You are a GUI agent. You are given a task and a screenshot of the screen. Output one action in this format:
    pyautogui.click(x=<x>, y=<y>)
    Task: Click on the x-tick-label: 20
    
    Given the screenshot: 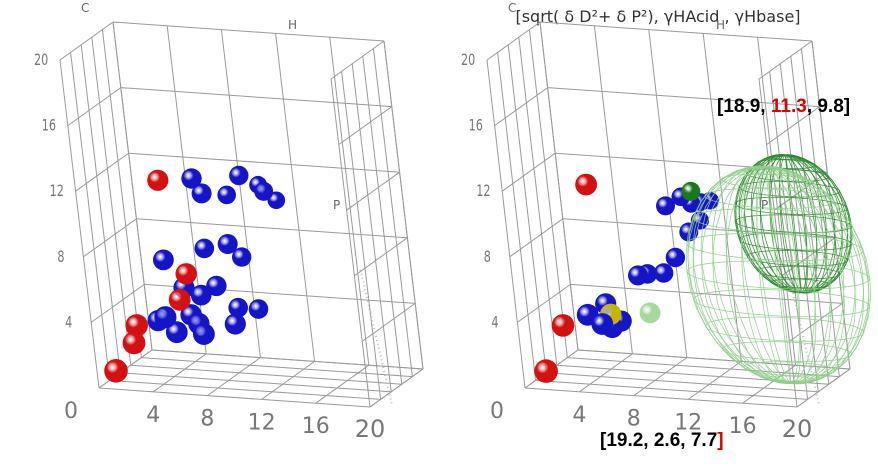 What is the action you would take?
    pyautogui.click(x=797, y=429)
    